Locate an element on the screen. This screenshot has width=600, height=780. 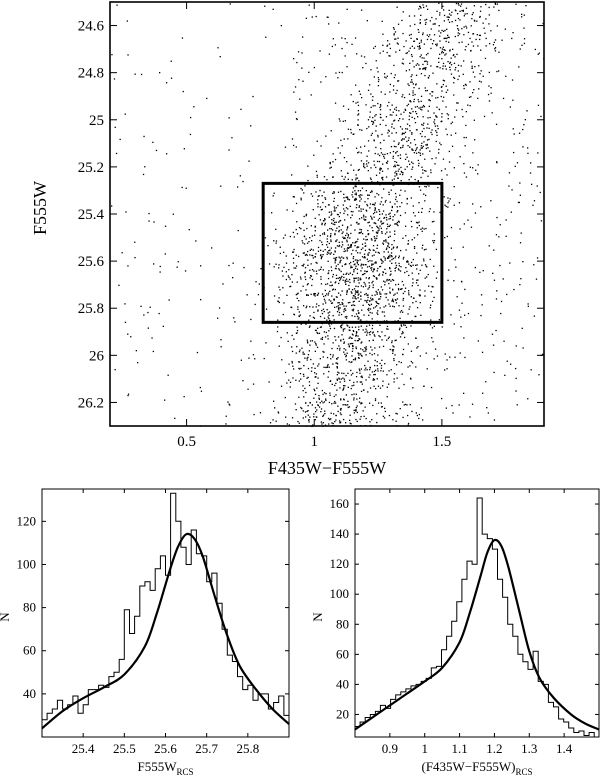
color-plot-frame is located at coordinates (477, 613).